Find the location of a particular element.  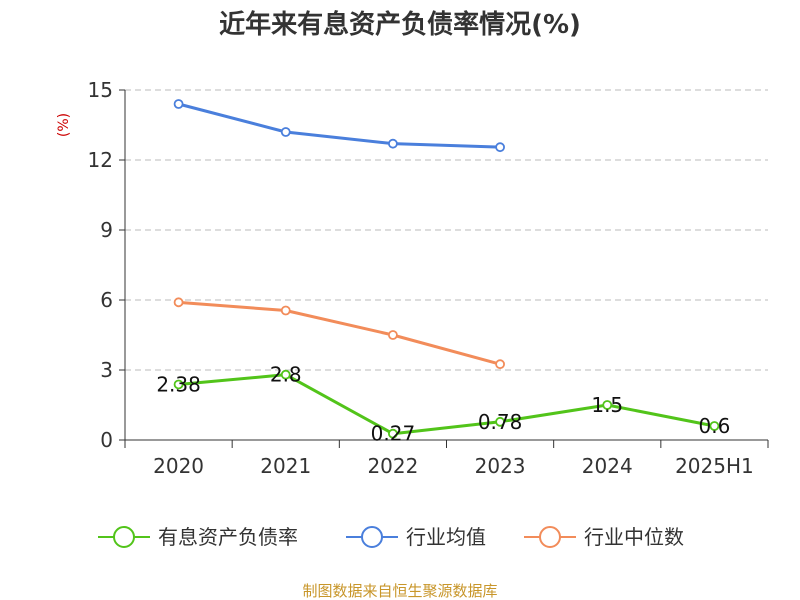

y-tick-label: 9 is located at coordinates (106, 230).